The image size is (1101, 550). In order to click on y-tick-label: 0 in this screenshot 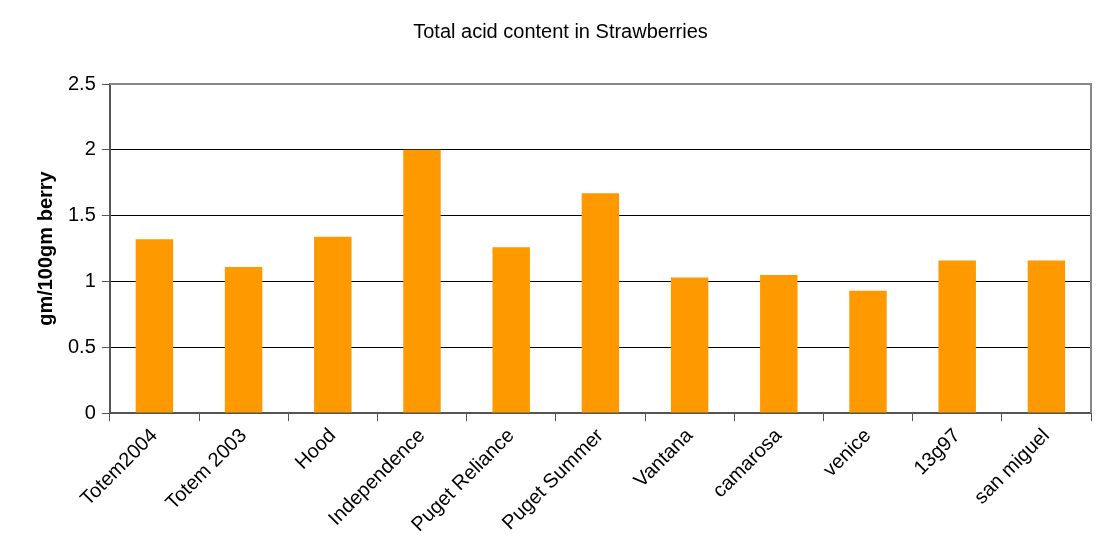, I will do `click(90, 411)`.